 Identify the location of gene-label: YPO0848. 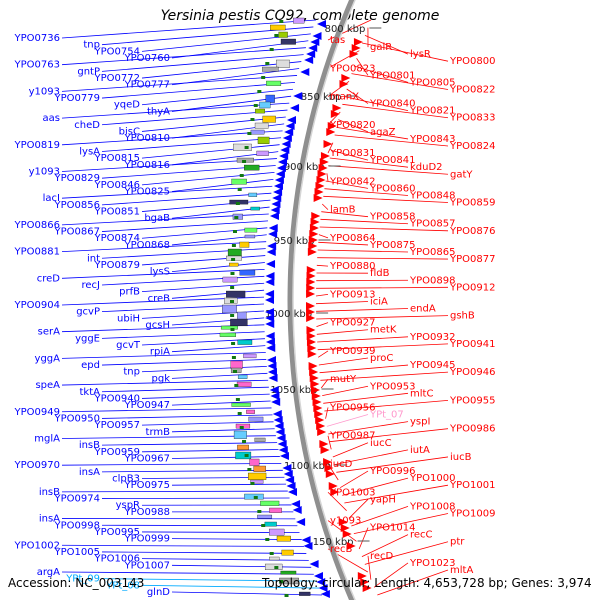
(432, 195).